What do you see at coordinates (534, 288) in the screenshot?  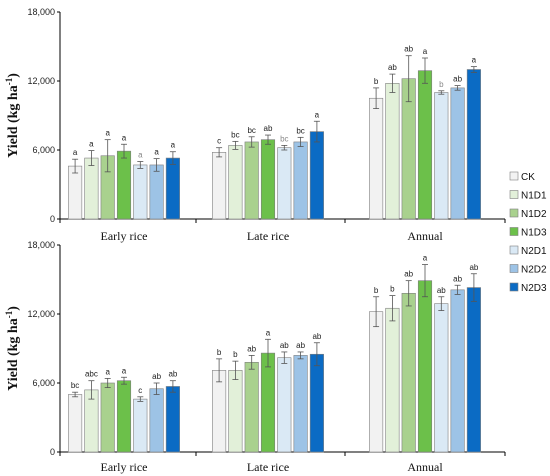 I see `legend-entry: N2D3` at bounding box center [534, 288].